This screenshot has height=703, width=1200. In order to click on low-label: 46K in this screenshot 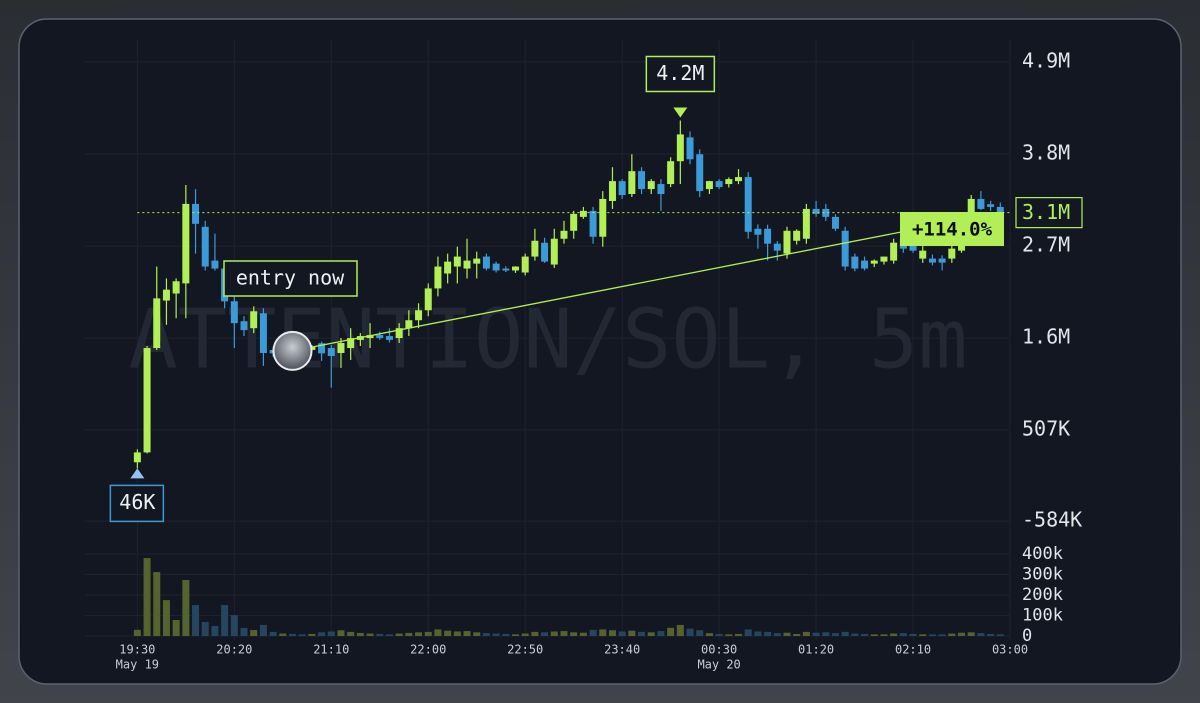, I will do `click(137, 502)`.